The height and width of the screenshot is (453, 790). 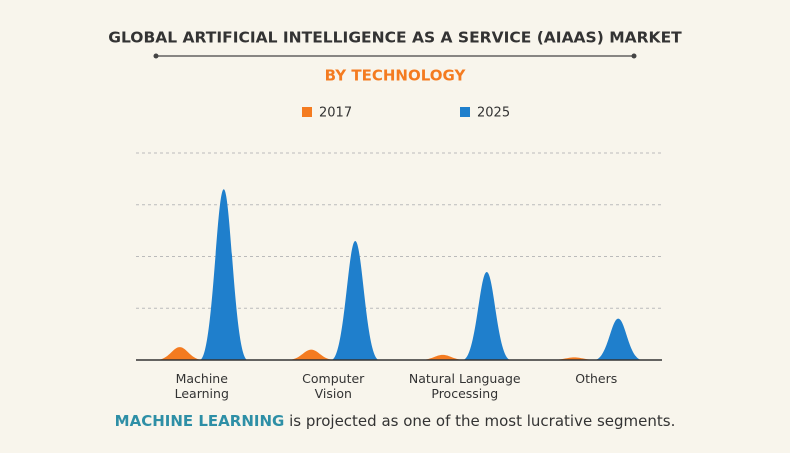 I want to click on x-tick-label: Natural Language Processing, so click(x=465, y=386).